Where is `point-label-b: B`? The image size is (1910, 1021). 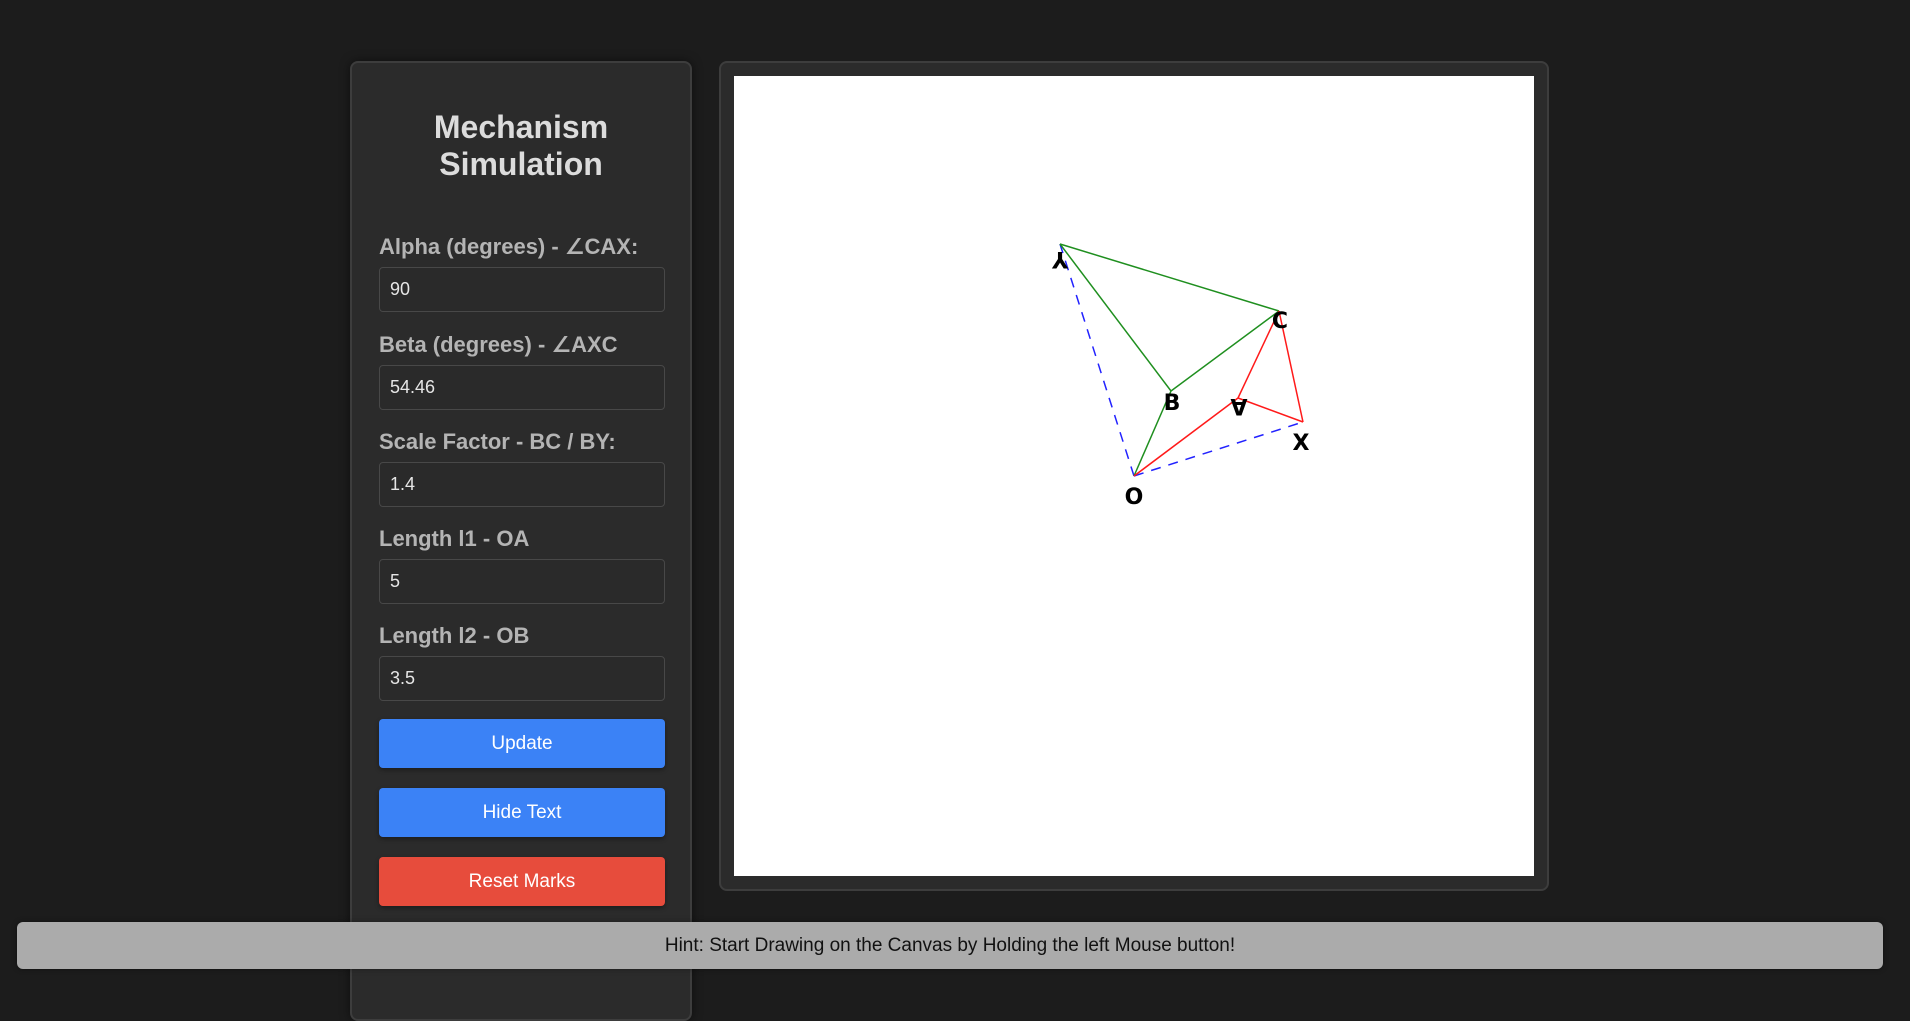
point-label-b: B is located at coordinates (1172, 403).